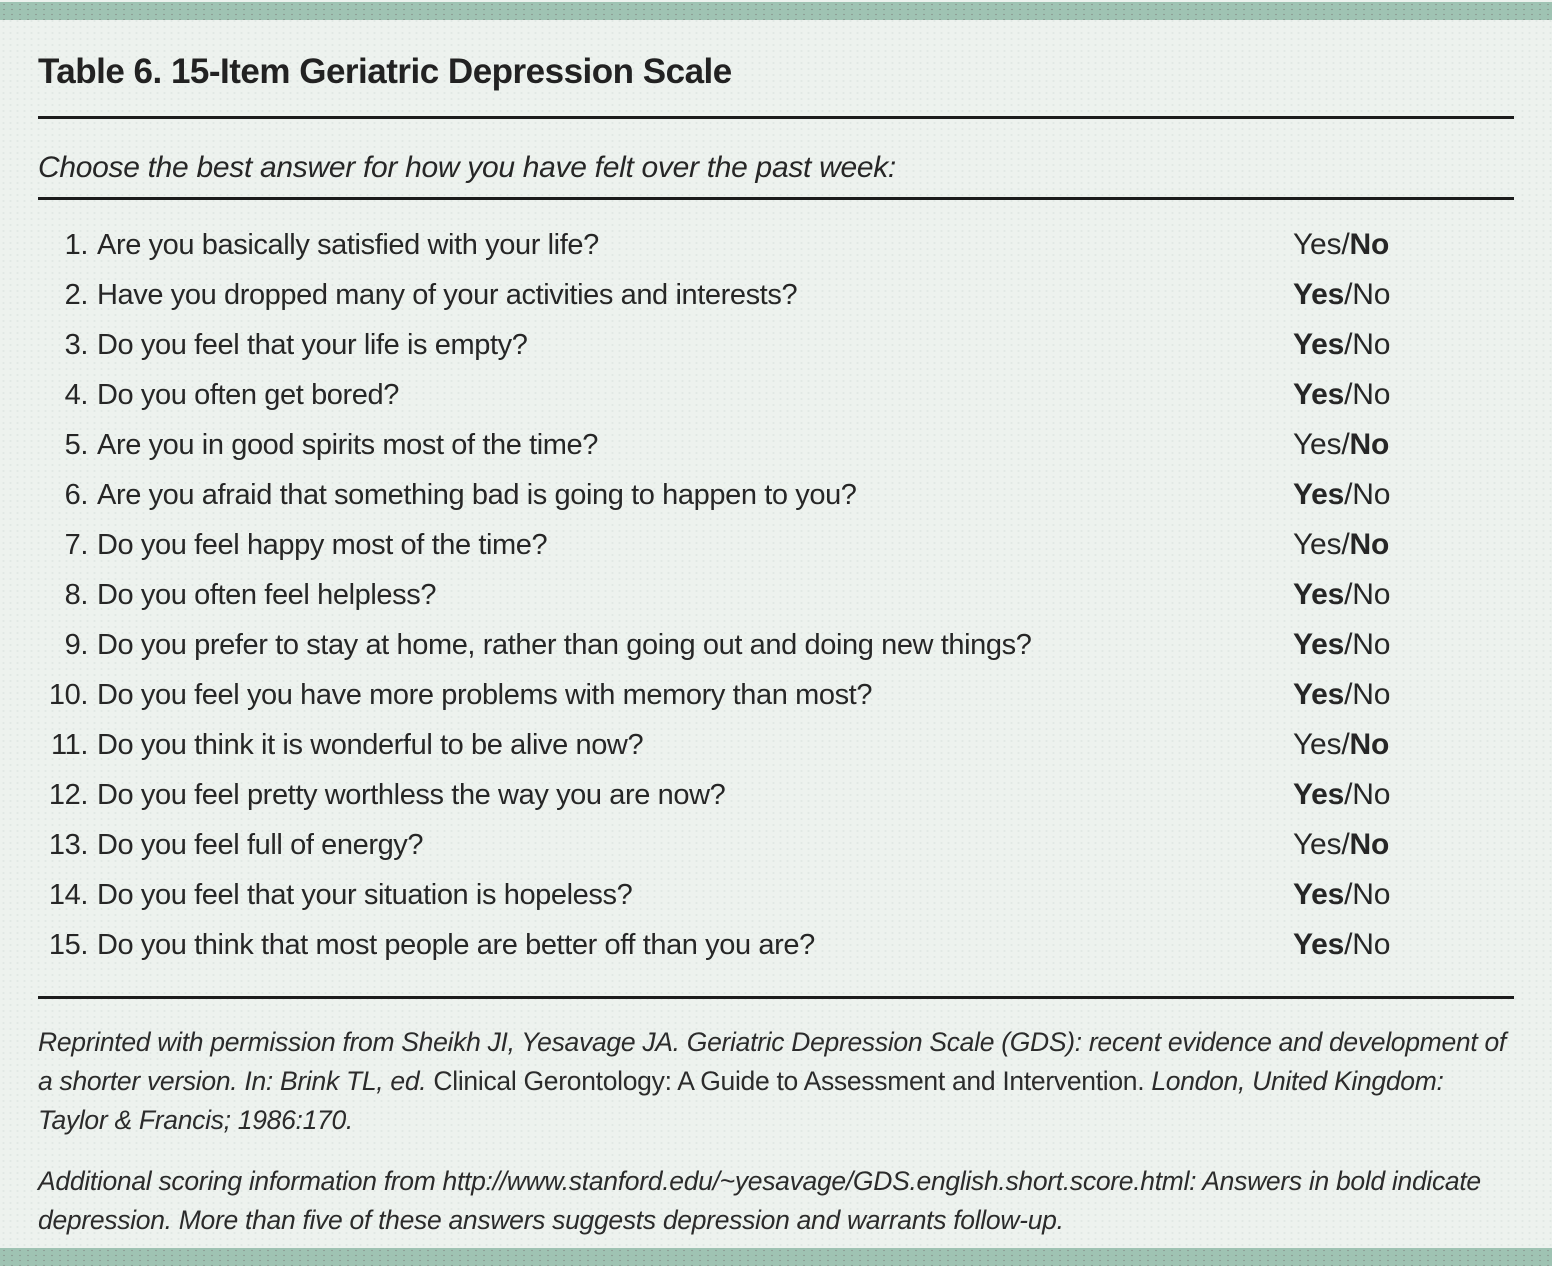  What do you see at coordinates (312, 344) in the screenshot?
I see `question-text: Do you feel that your life is empty?` at bounding box center [312, 344].